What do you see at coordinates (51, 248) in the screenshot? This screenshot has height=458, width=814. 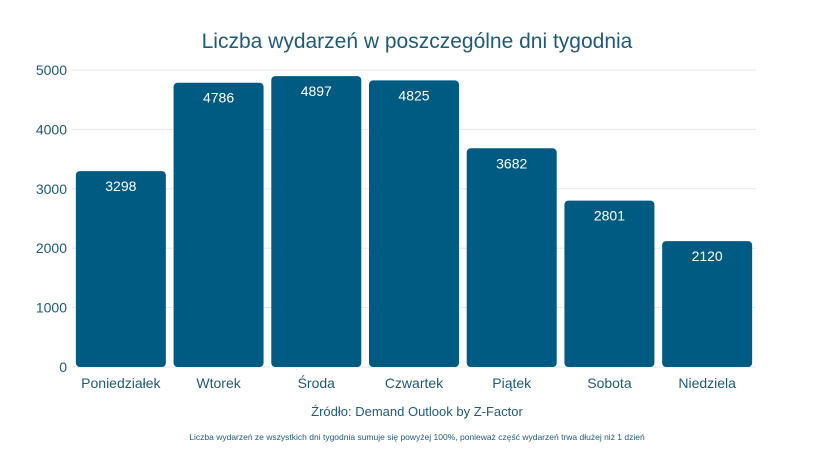 I see `y-tick-label: 2000` at bounding box center [51, 248].